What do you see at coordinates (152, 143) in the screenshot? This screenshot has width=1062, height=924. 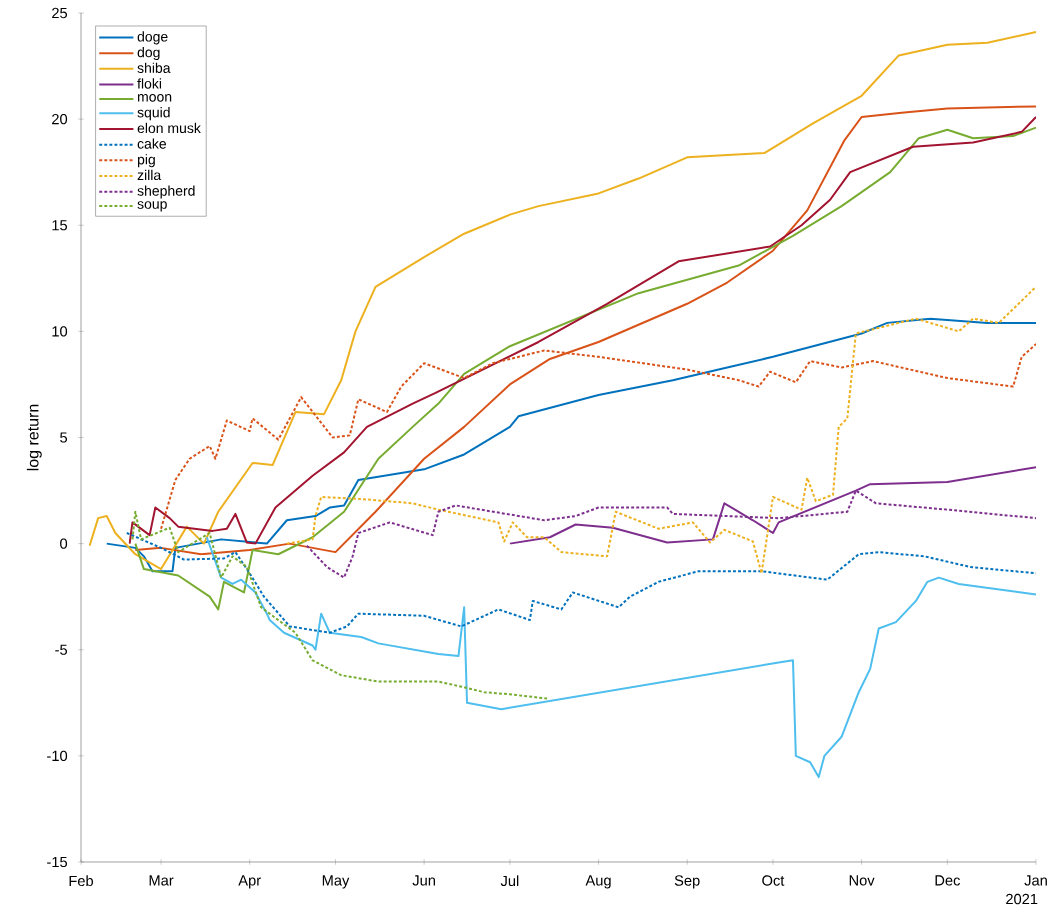 I see `legend-label: cake` at bounding box center [152, 143].